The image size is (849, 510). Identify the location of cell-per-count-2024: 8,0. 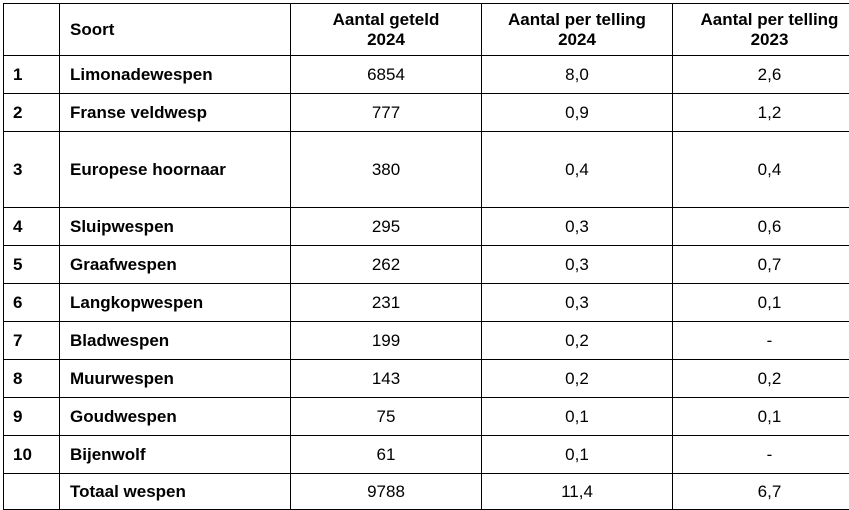
(577, 74).